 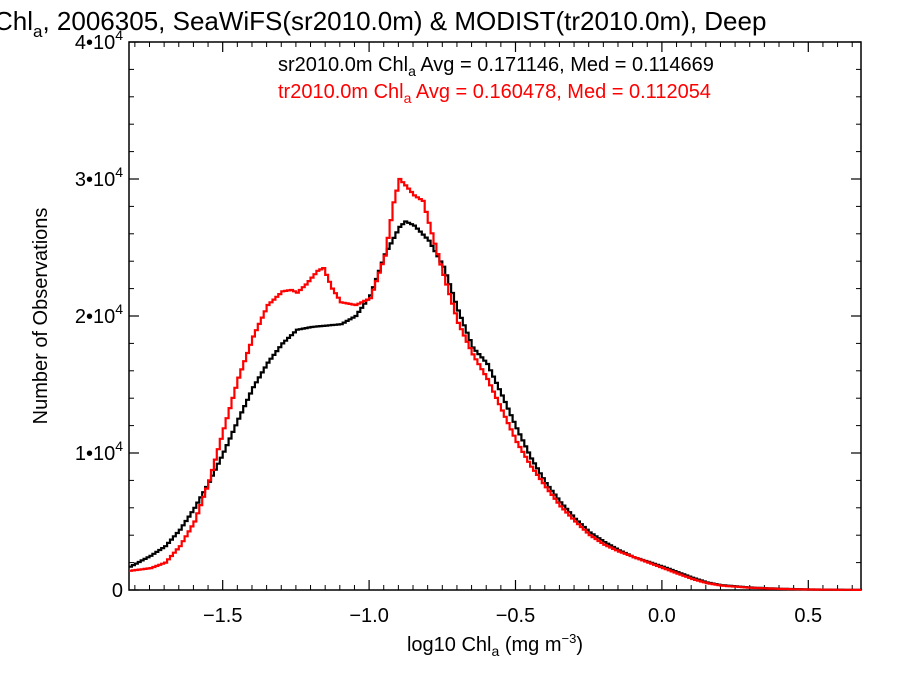 What do you see at coordinates (368, 616) in the screenshot?
I see `x-tick-label: −1.0` at bounding box center [368, 616].